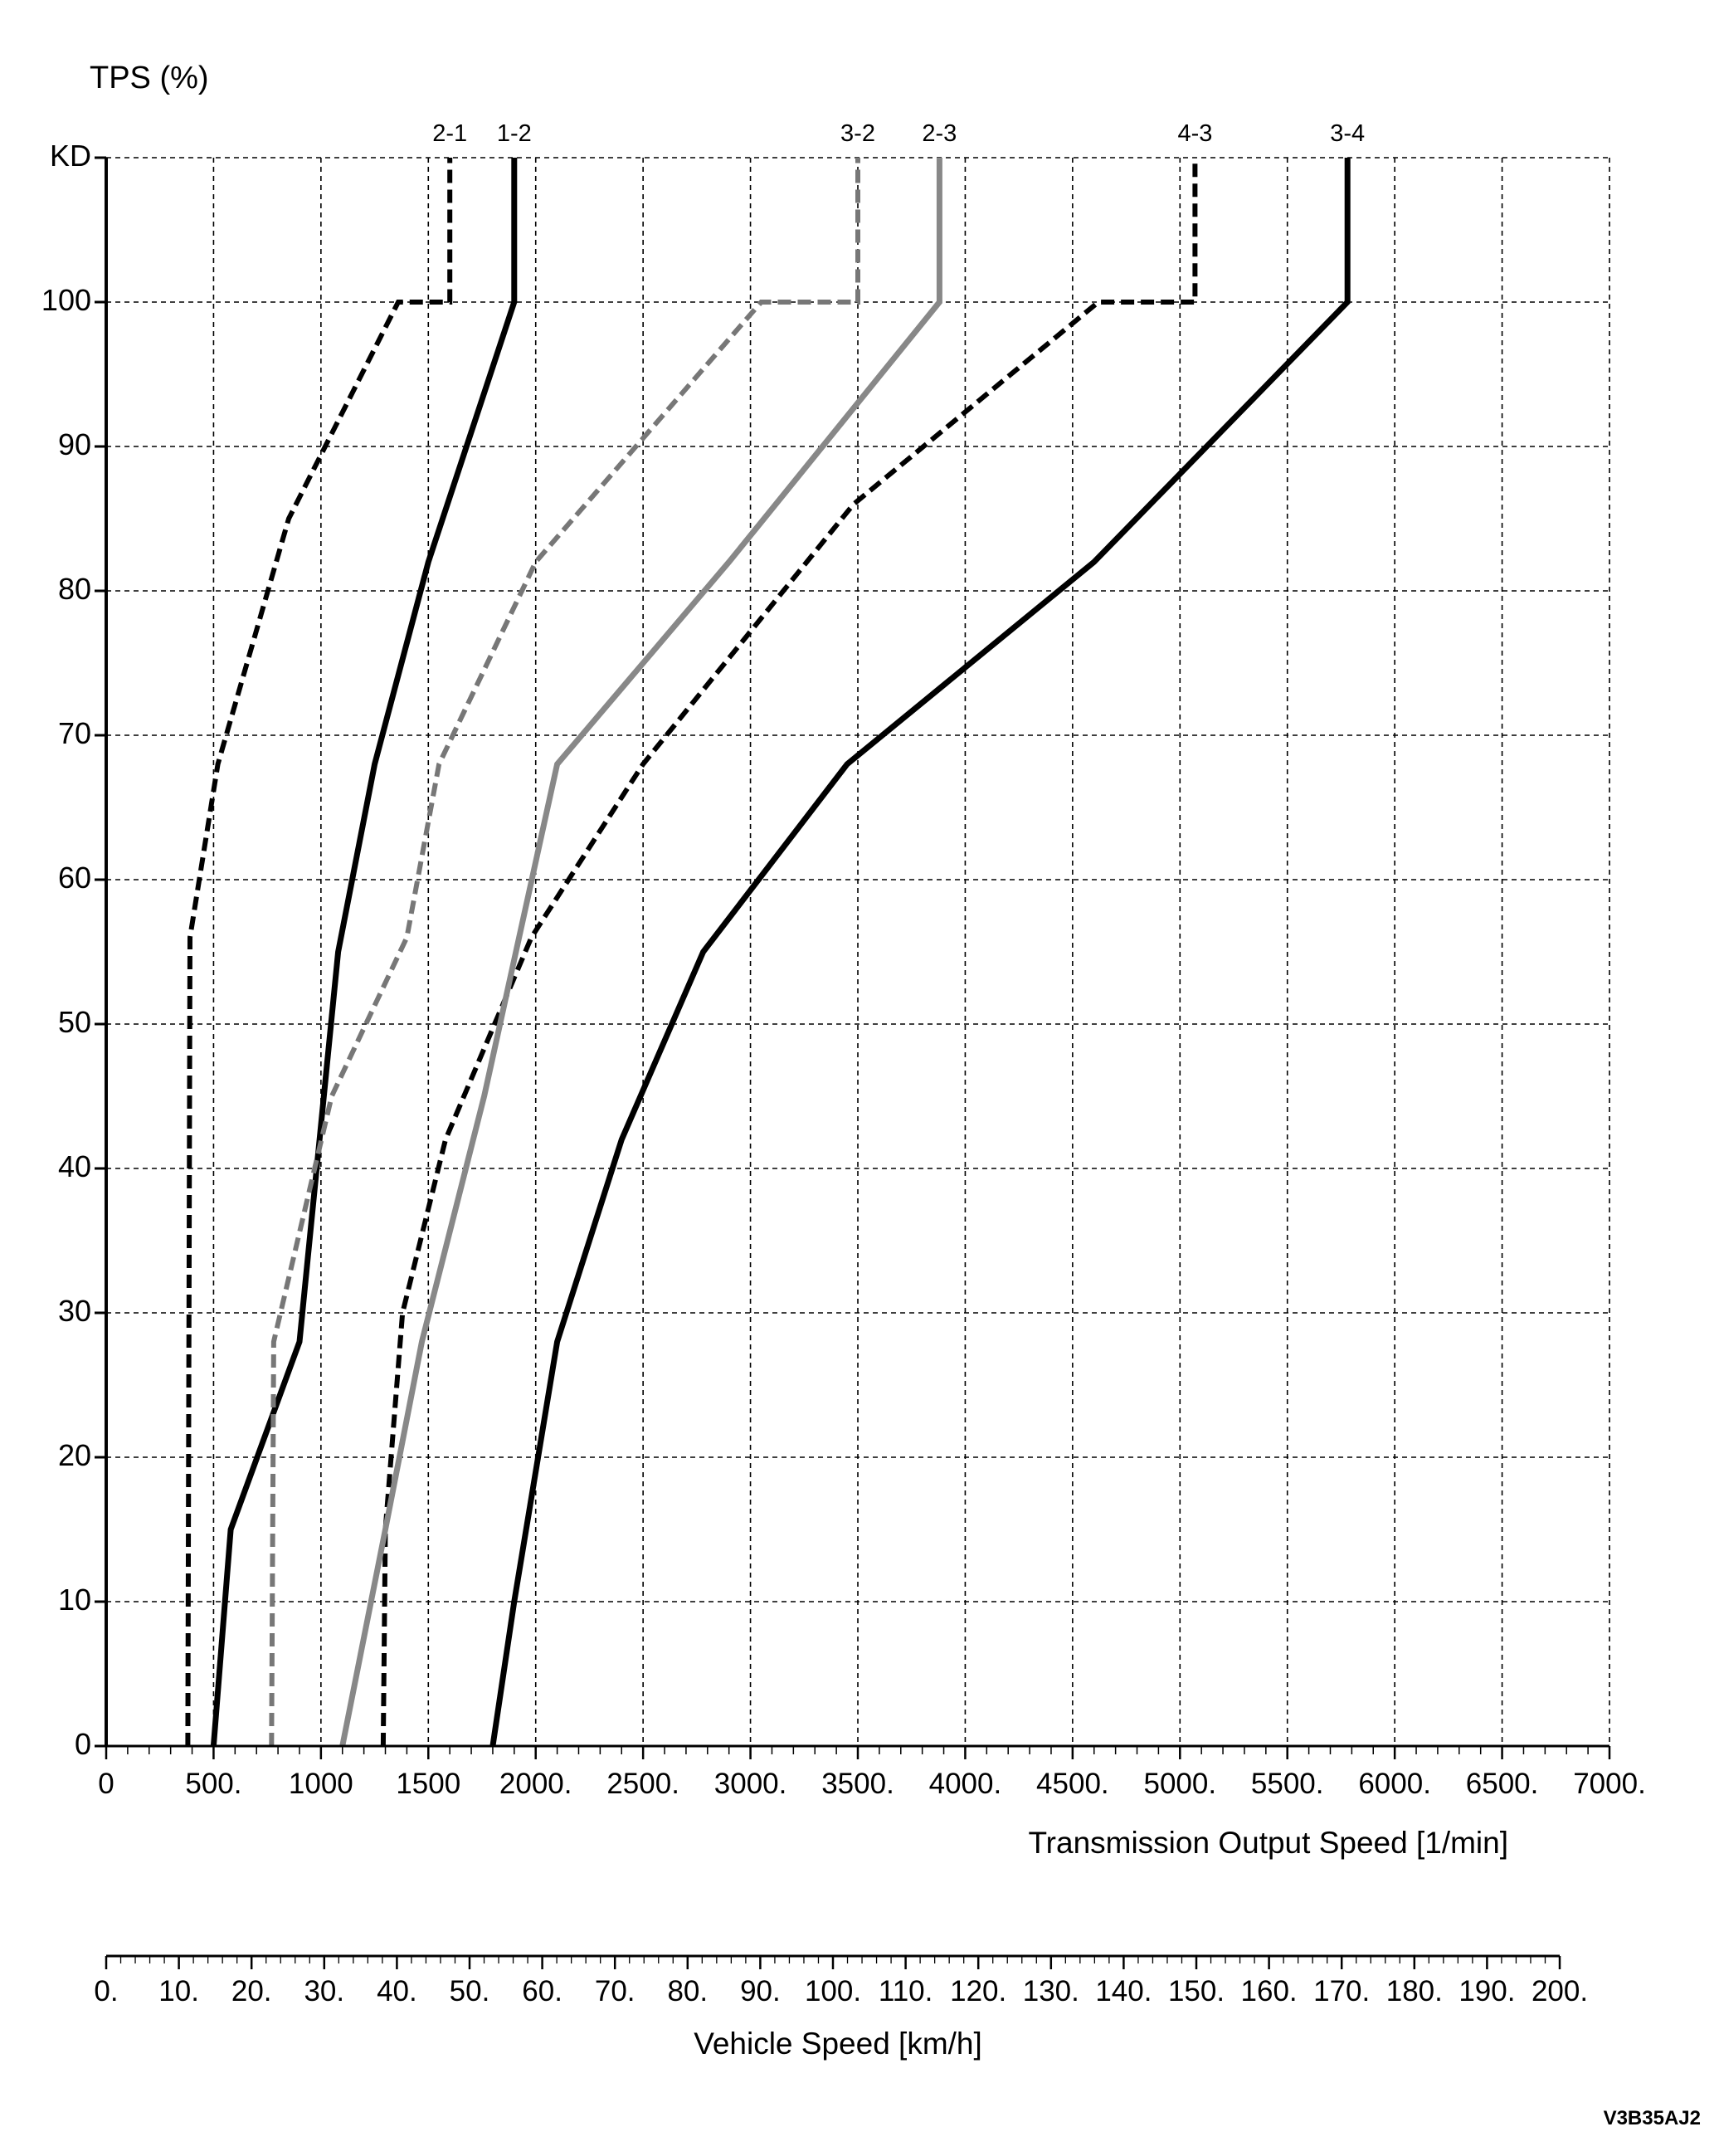 The width and height of the screenshot is (1719, 2156). Describe the element at coordinates (1051, 1991) in the screenshot. I see `vehicle-speed-tick-label: 130.` at that location.